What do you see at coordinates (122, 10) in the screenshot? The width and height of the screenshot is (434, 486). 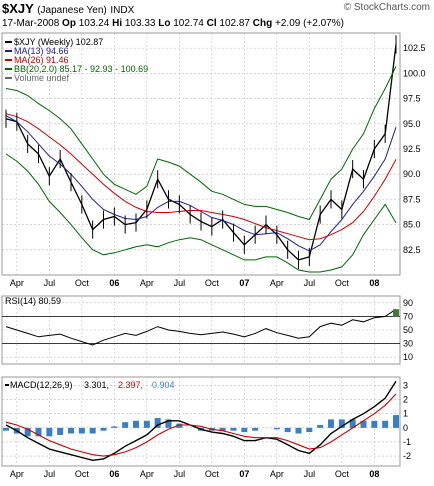 I see `symbol-exchange: INDX` at bounding box center [122, 10].